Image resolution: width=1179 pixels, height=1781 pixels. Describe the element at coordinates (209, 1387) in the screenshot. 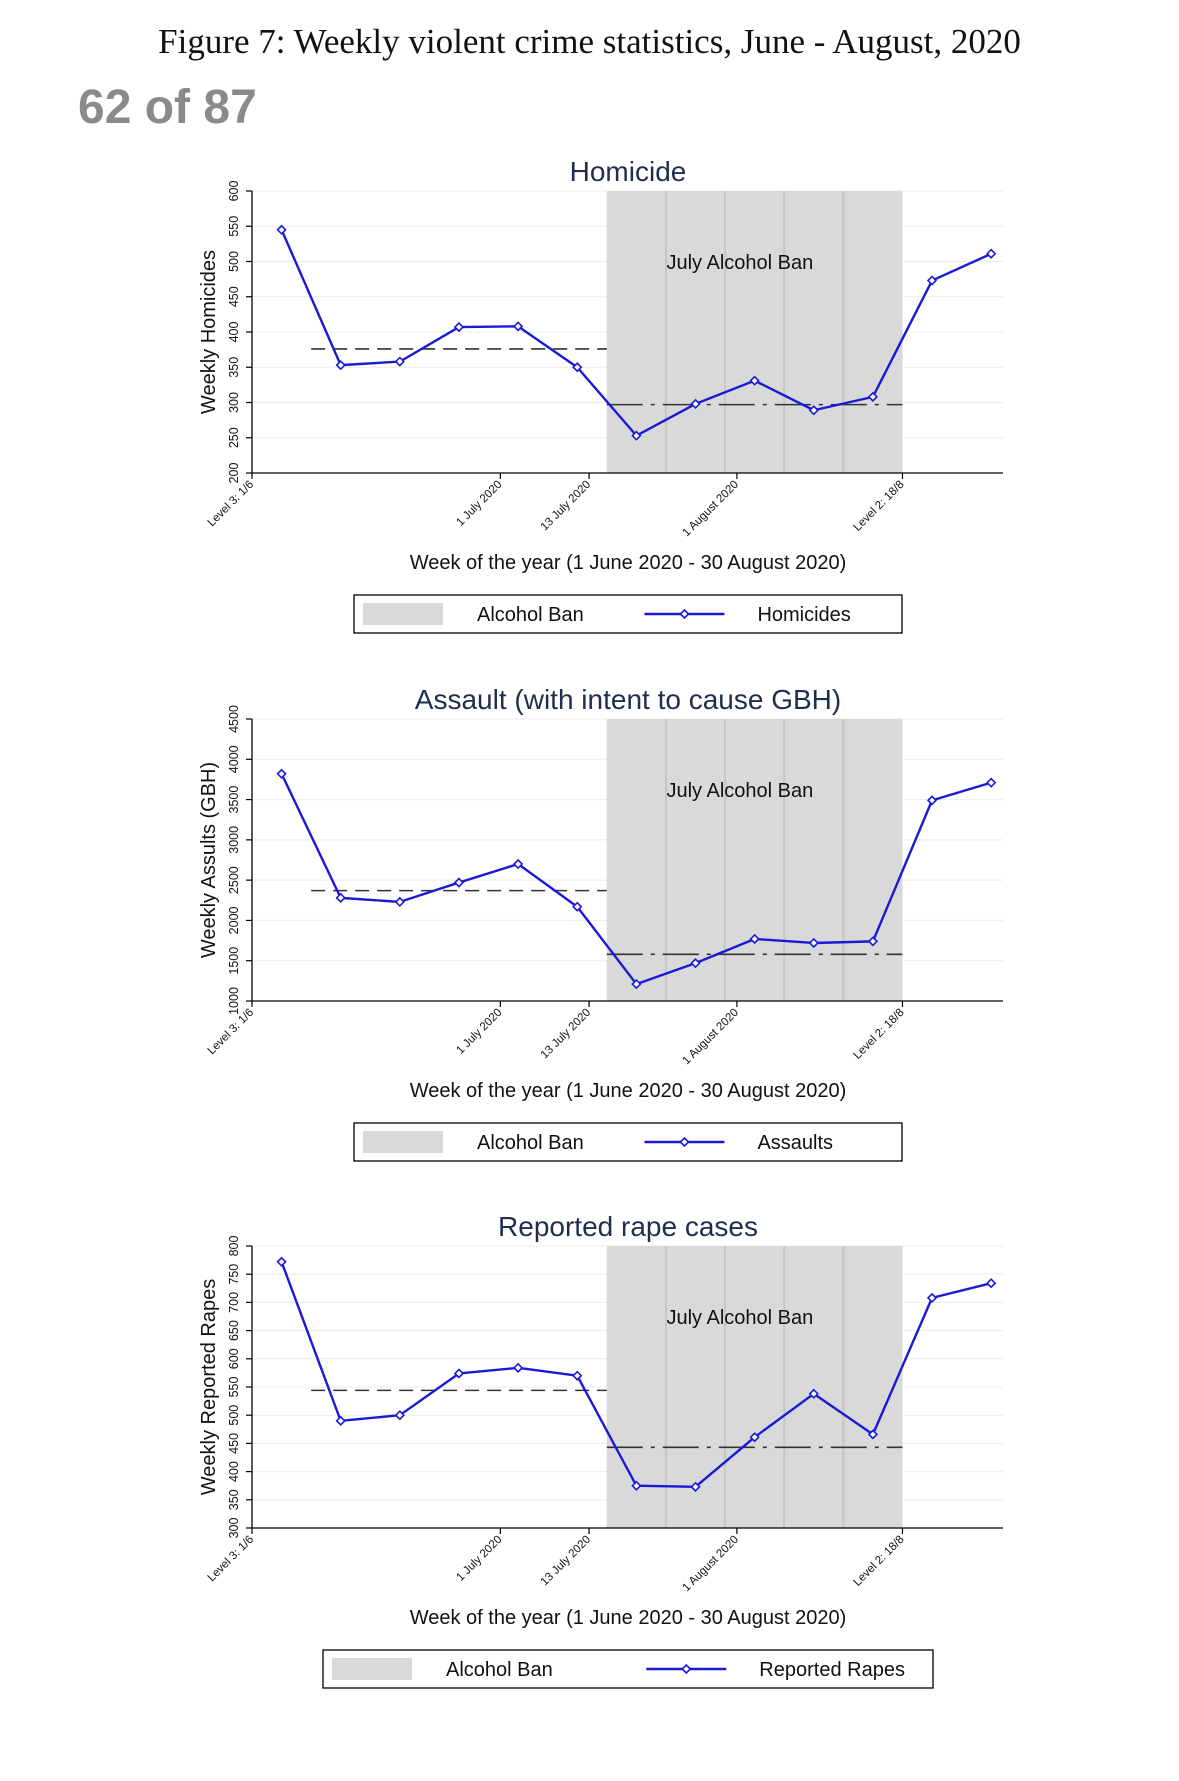

I see `y-axis-label: Weekly Reported Rapes` at that location.